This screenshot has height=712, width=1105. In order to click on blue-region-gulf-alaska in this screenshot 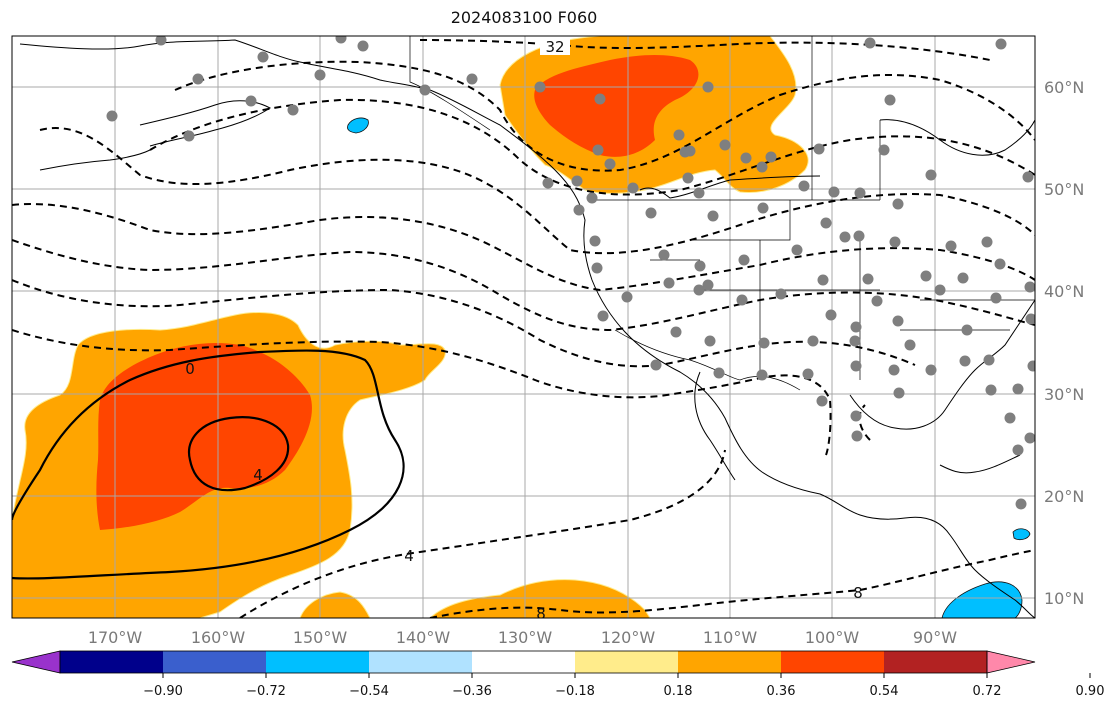, I will do `click(358, 125)`.